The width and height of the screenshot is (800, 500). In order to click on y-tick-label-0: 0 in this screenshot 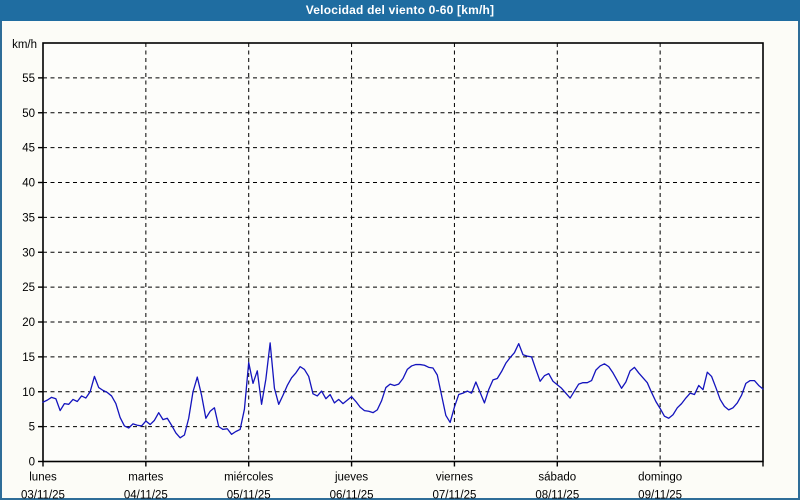, I will do `click(32, 463)`.